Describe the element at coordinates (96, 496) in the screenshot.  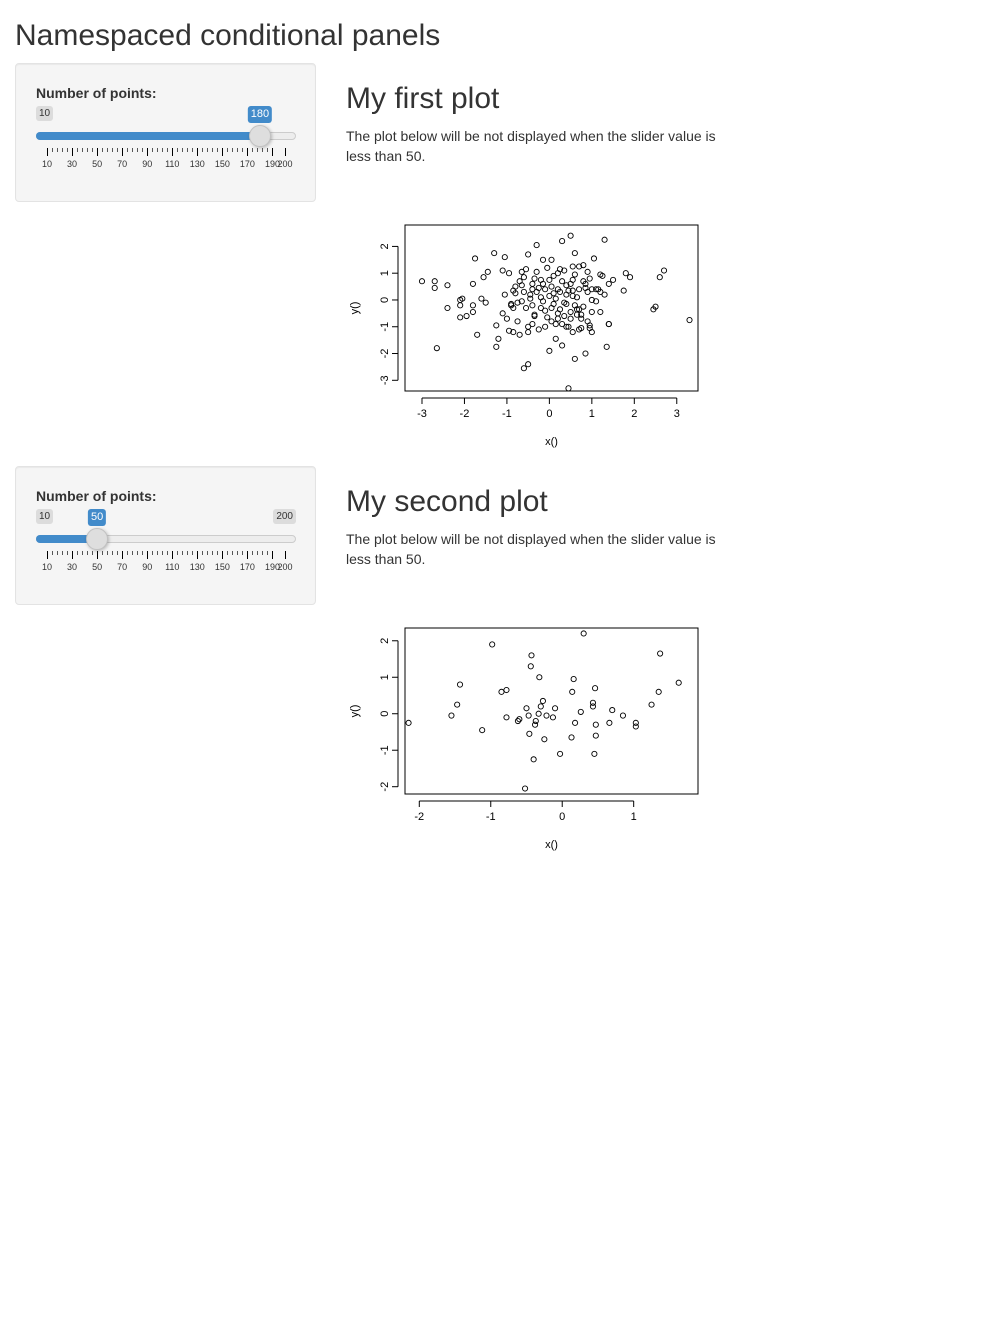
I see `slider-label: Number of points:` at that location.